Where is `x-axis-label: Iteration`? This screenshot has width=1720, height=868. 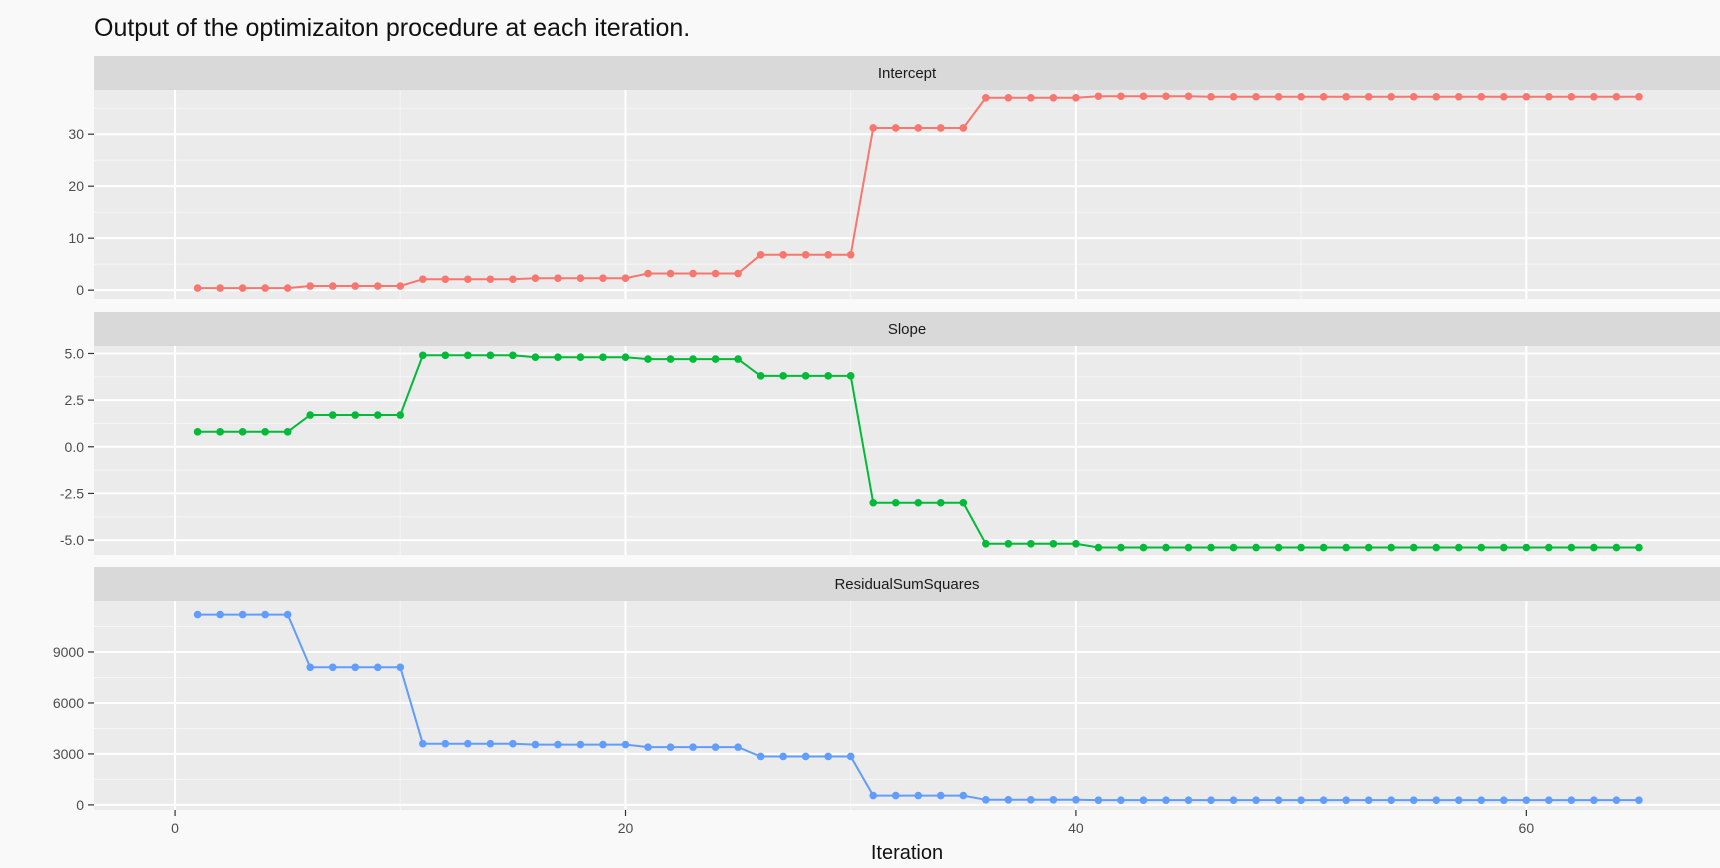 x-axis-label: Iteration is located at coordinates (907, 853).